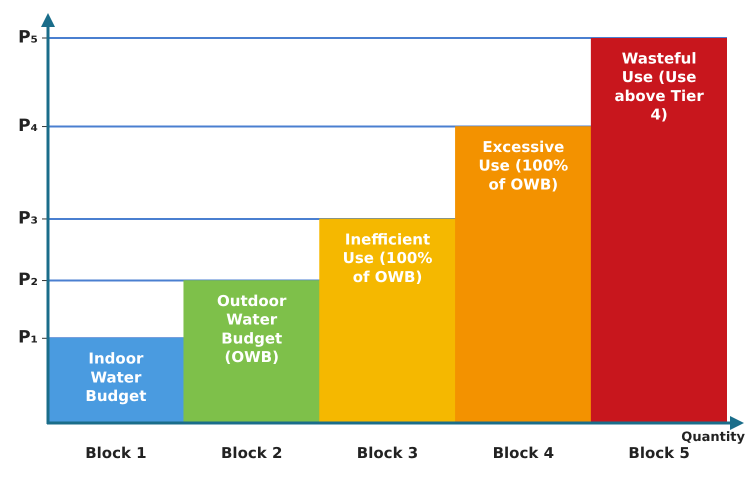 Image resolution: width=755 pixels, height=489 pixels. What do you see at coordinates (523, 453) in the screenshot?
I see `x-tick-label: Block 4` at bounding box center [523, 453].